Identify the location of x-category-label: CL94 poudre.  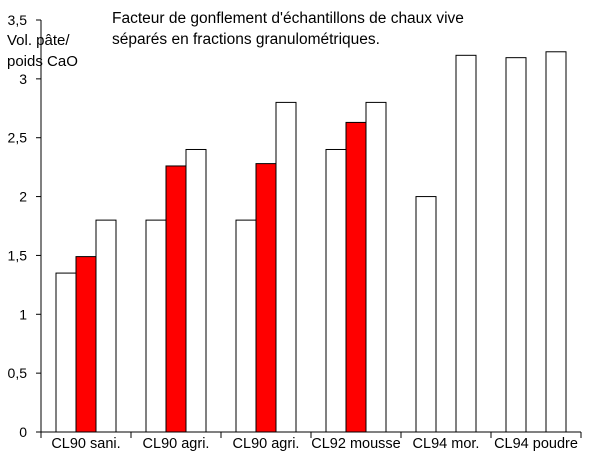
(536, 444).